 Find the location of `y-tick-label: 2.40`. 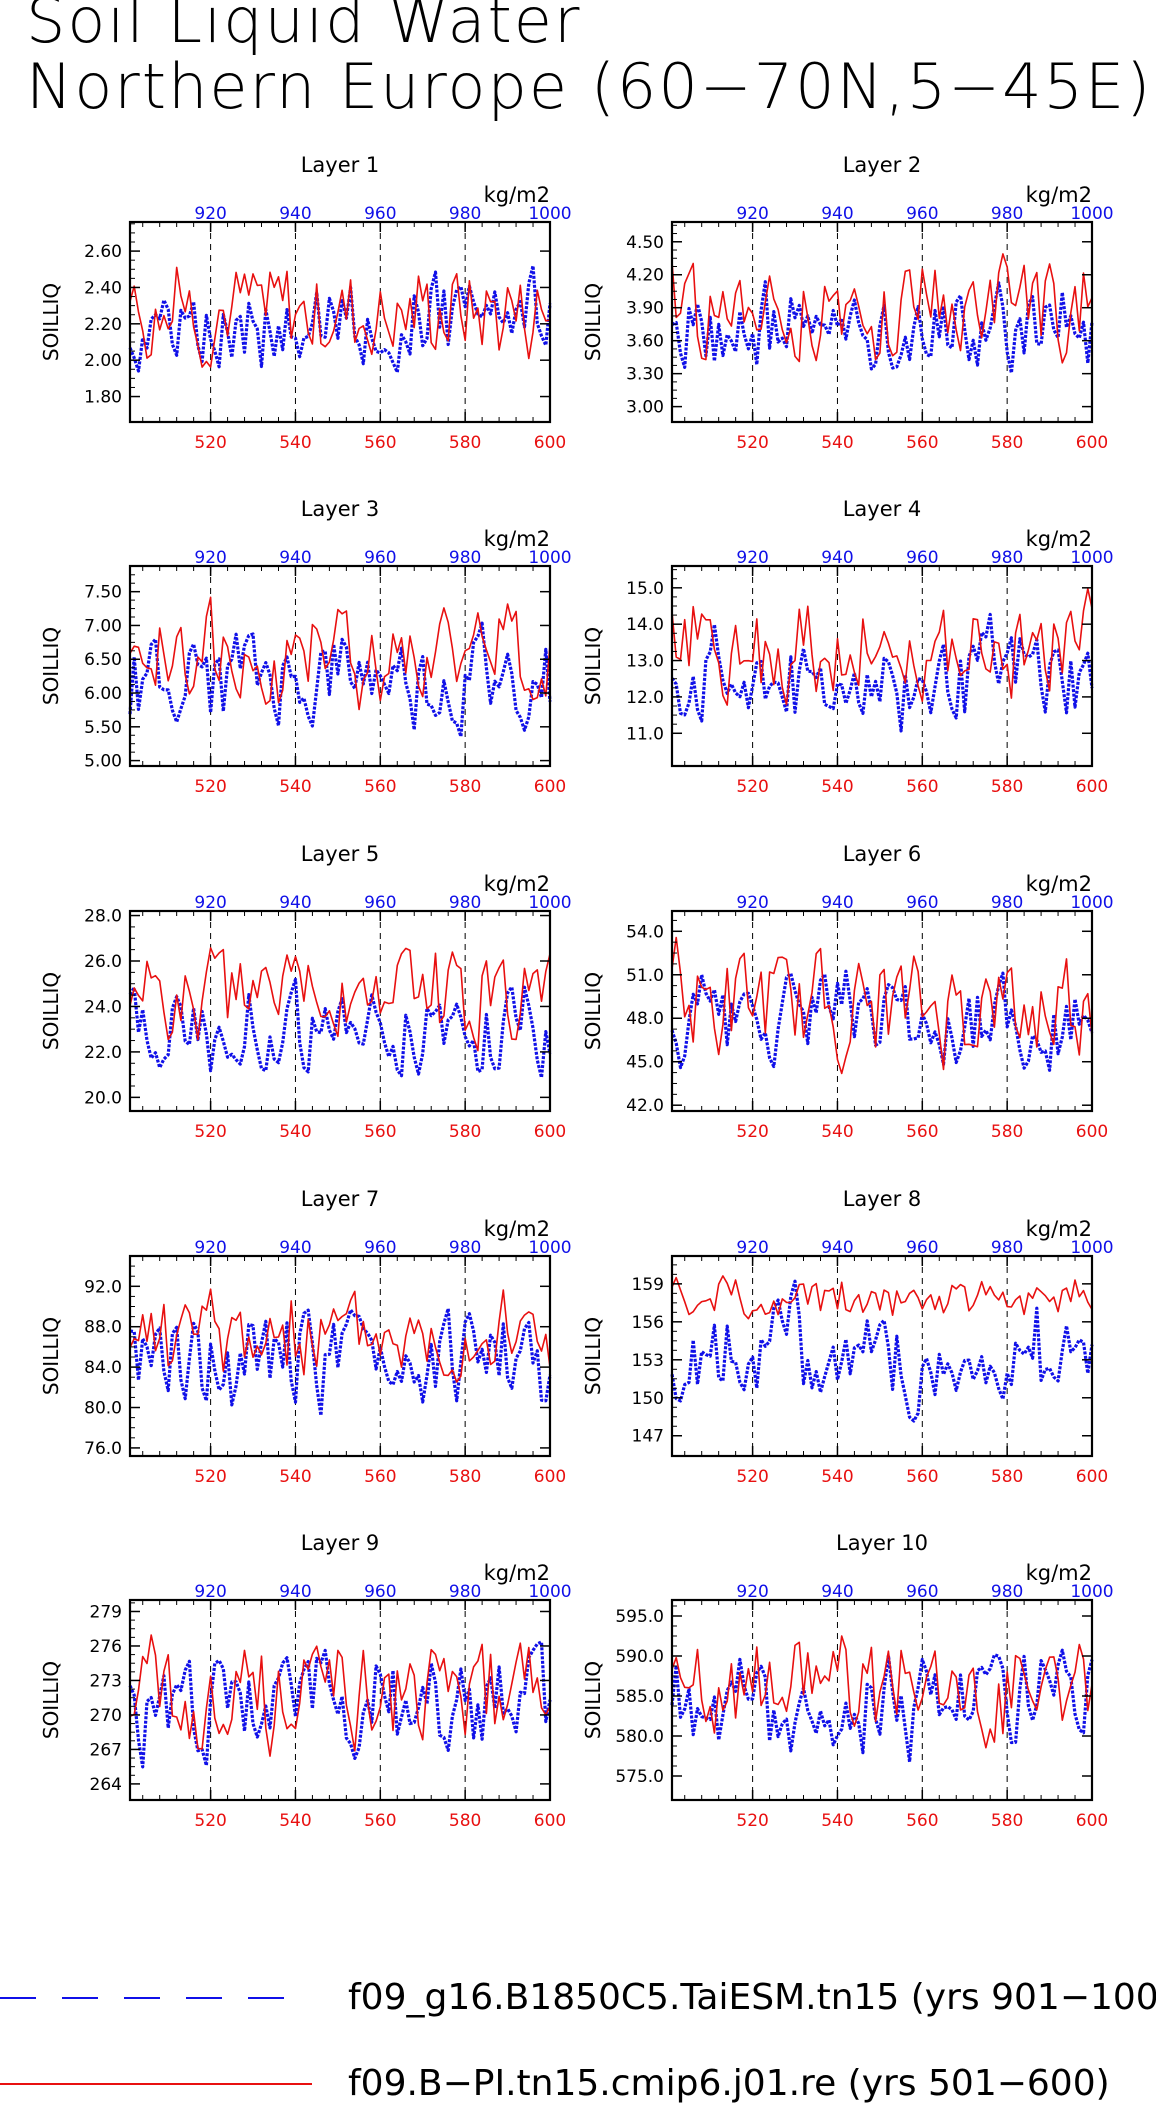

y-tick-label: 2.40 is located at coordinates (103, 288).